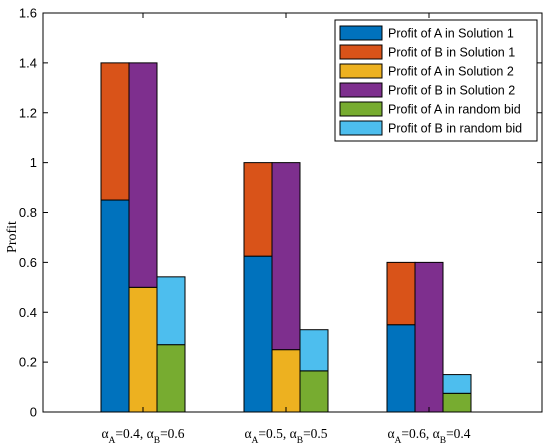 This screenshot has width=550, height=444. What do you see at coordinates (28, 212) in the screenshot?
I see `y-tick-label: 0.8` at bounding box center [28, 212].